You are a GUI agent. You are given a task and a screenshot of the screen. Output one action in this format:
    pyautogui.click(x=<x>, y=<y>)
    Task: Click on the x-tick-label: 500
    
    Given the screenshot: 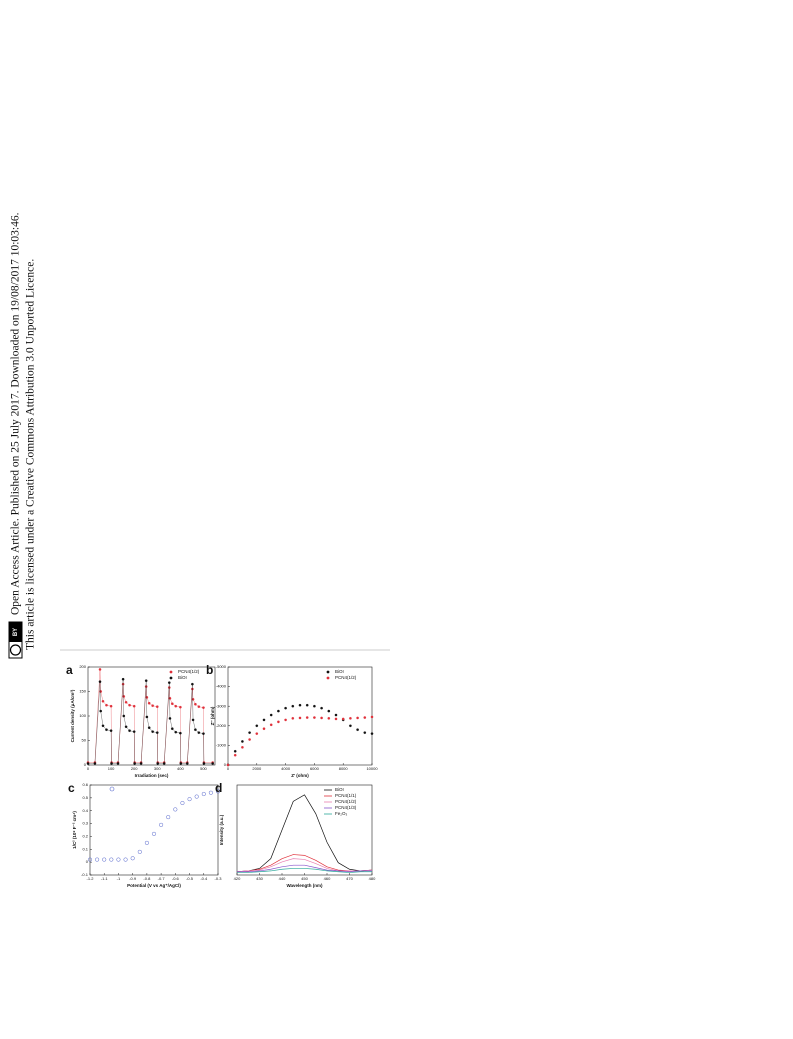 What is the action you would take?
    pyautogui.click(x=203, y=768)
    